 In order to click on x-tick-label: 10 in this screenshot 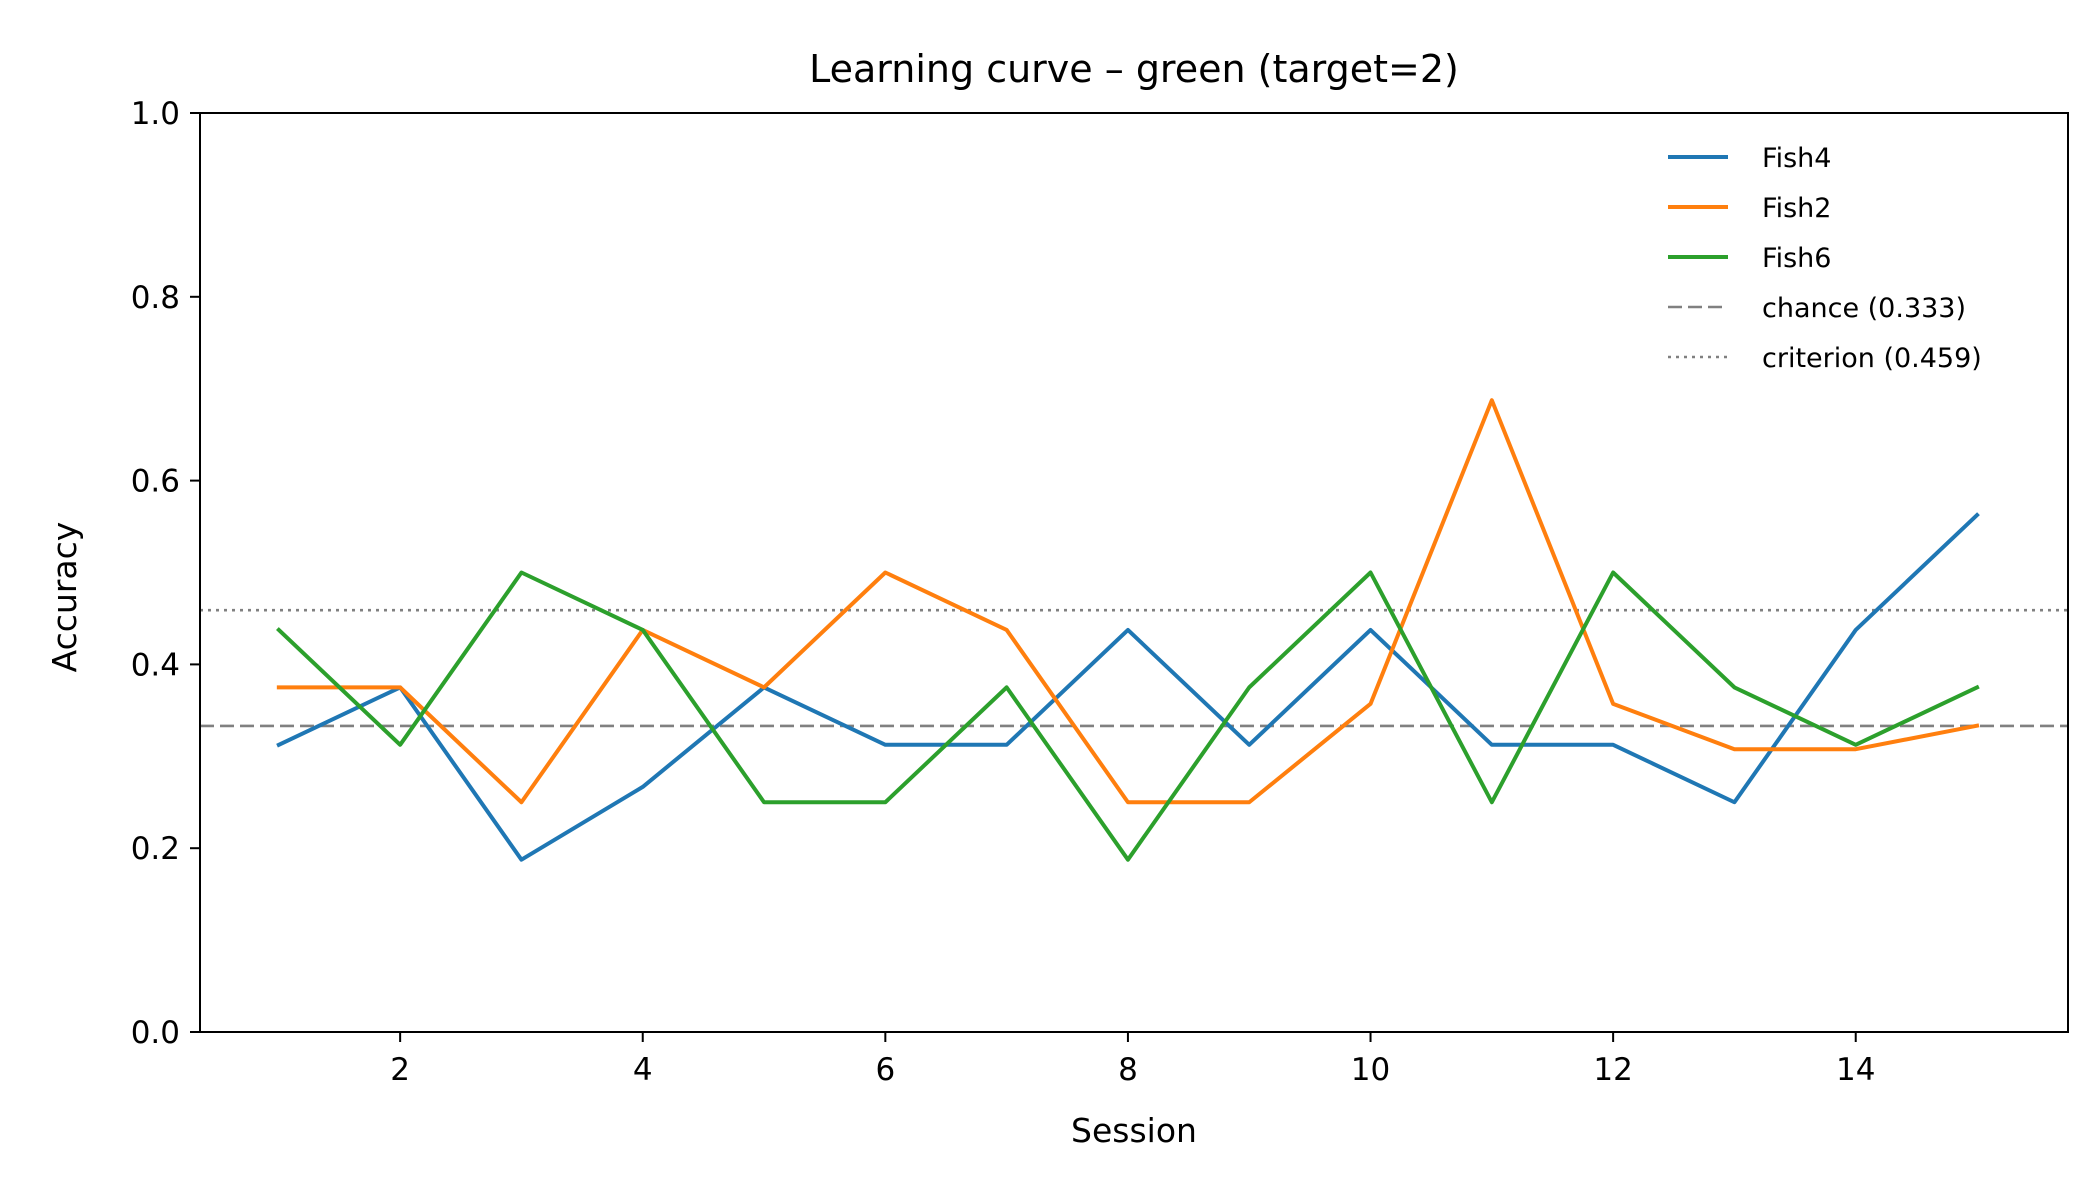, I will do `click(1370, 1070)`.